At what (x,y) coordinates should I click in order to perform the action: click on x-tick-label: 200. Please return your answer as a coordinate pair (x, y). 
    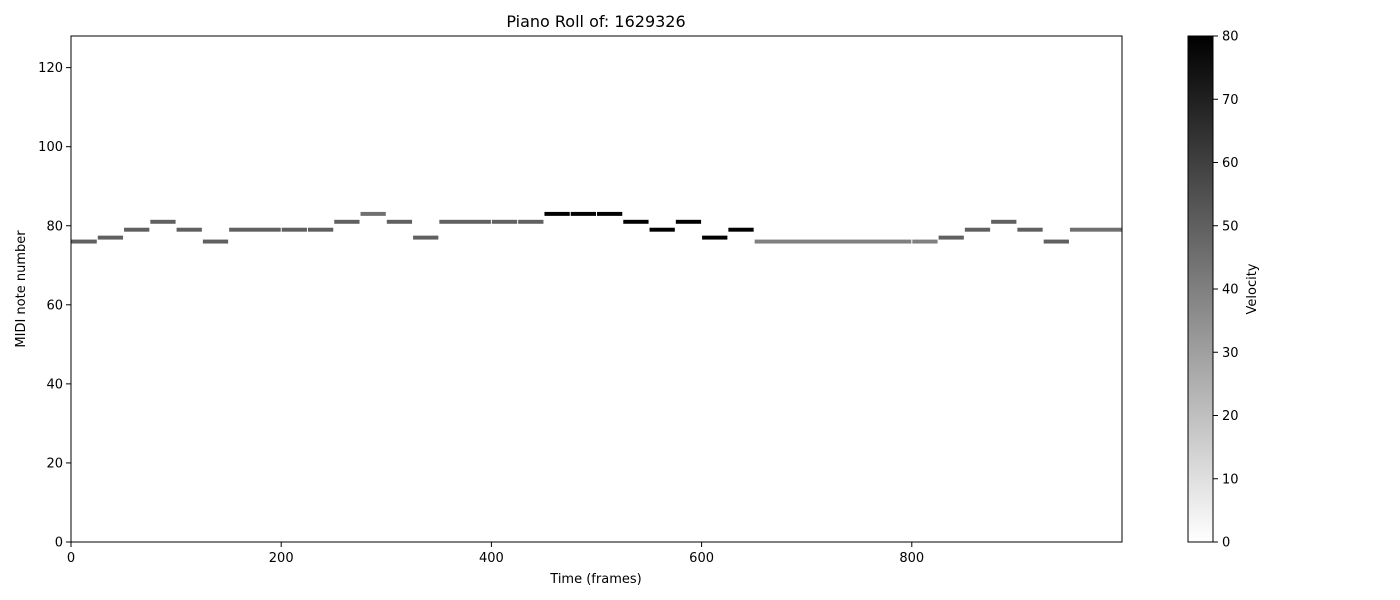
    Looking at the image, I should click on (281, 558).